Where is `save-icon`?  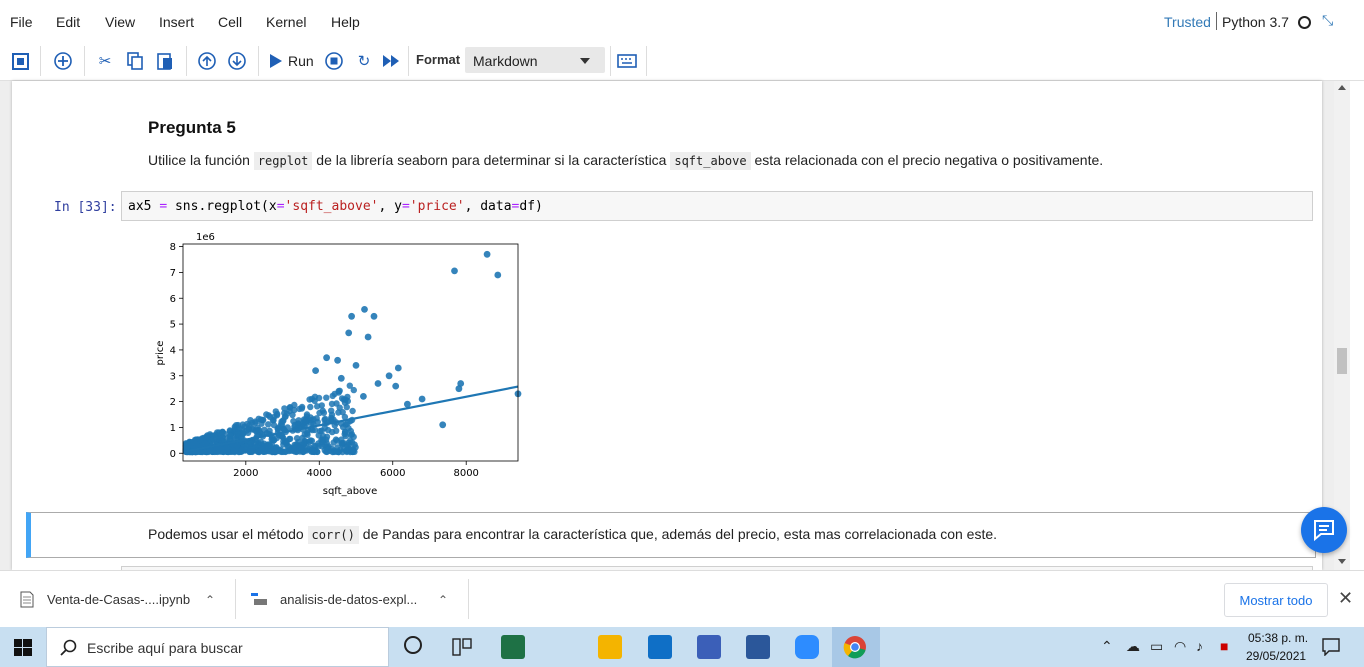 save-icon is located at coordinates (20, 61).